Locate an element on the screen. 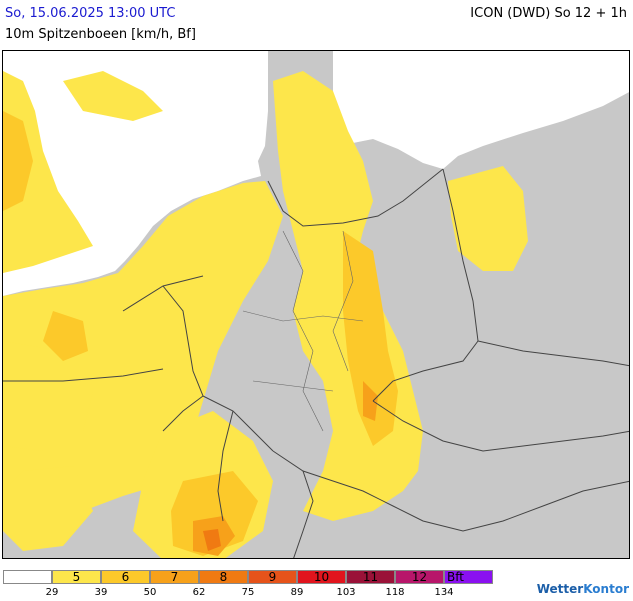  wetterkontor-logo: WetterKontor is located at coordinates (583, 589).